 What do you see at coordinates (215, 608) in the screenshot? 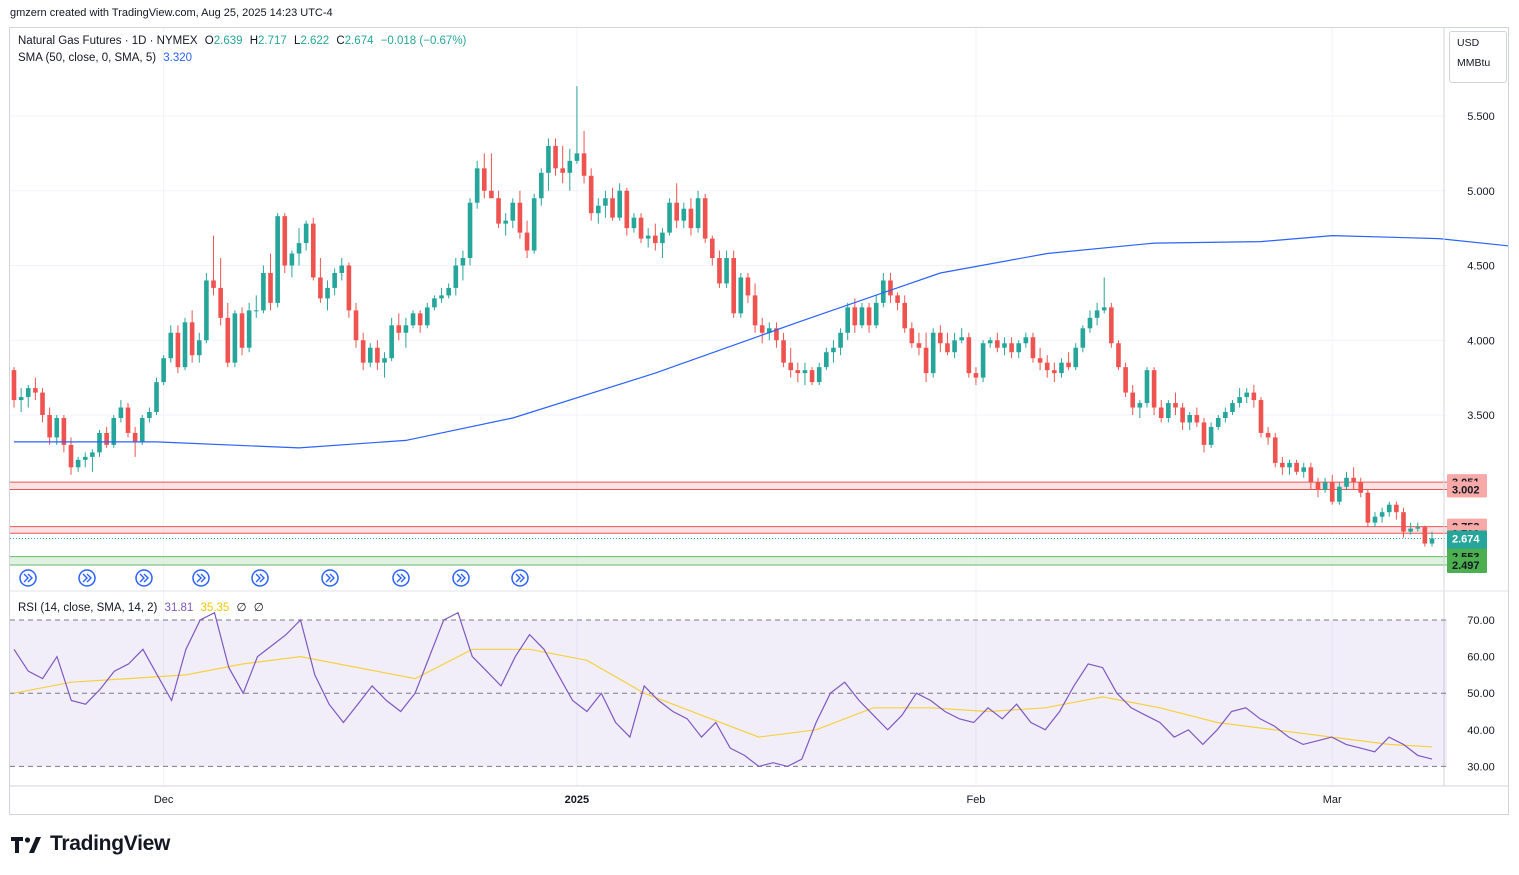
I see `rsi-ma-value: 35.35` at bounding box center [215, 608].